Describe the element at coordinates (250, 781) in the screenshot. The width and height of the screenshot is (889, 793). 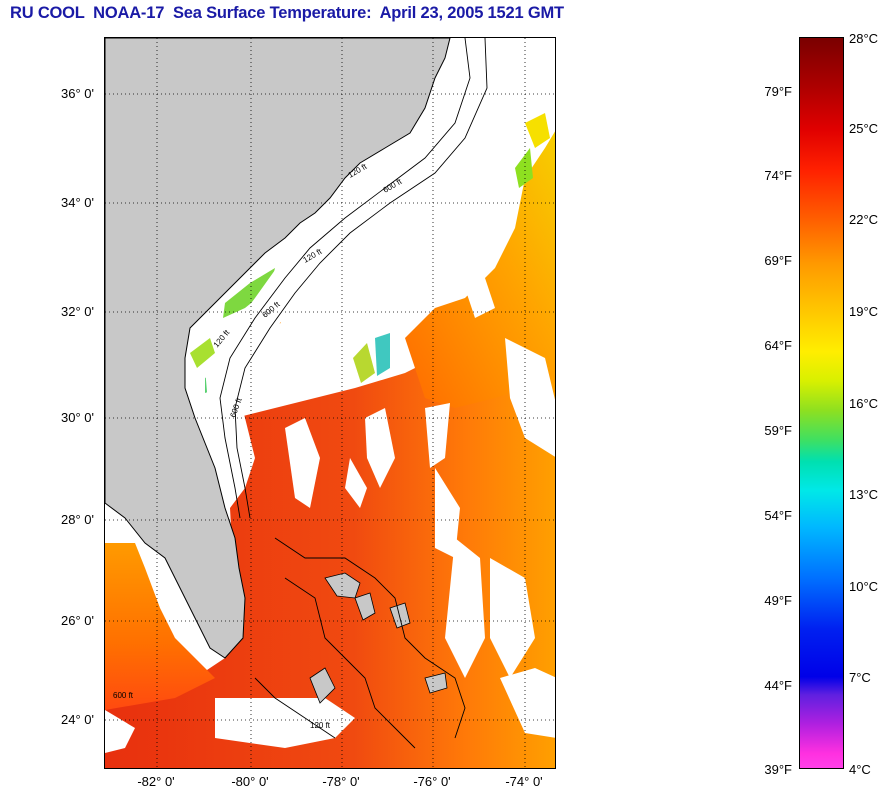
I see `longitude-label: -80° 0'` at that location.